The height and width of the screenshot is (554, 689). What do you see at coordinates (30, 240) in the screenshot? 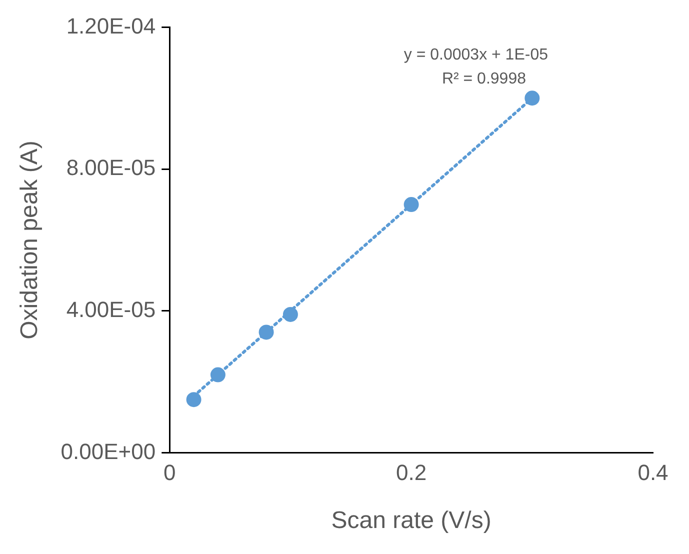
I see `y-axis-title: Oxidation peak (A)` at bounding box center [30, 240].